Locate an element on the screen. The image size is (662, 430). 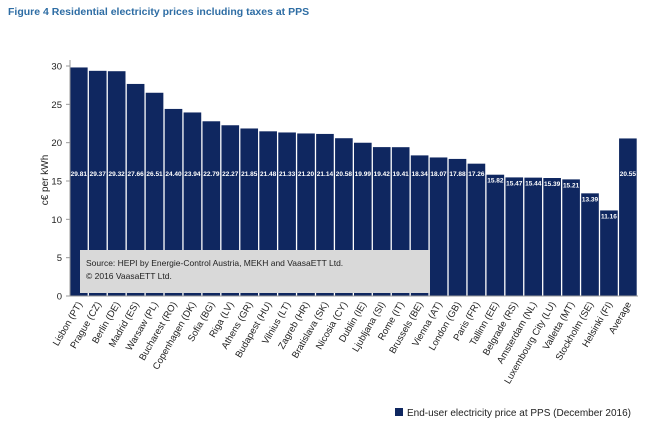
data-label-28: 11.16 is located at coordinates (609, 216).